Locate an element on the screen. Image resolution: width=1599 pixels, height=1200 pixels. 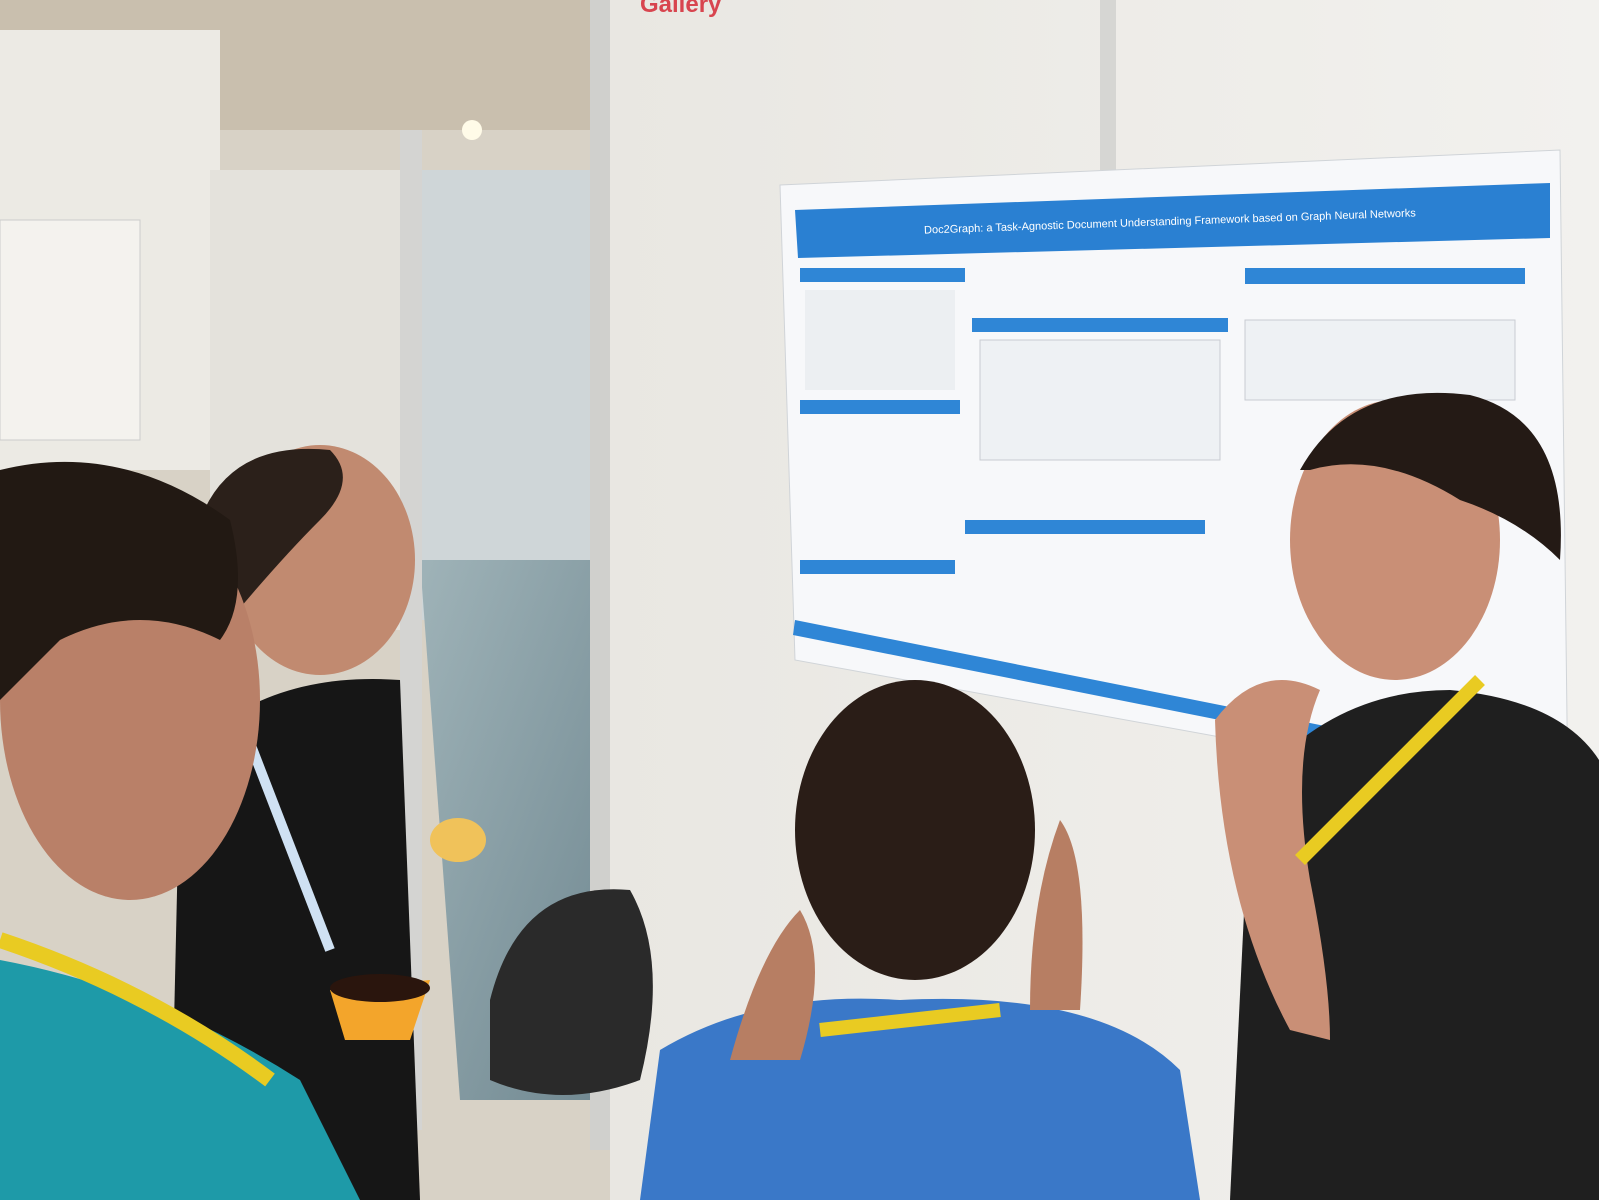
arm is located at coordinates (1272, 860).